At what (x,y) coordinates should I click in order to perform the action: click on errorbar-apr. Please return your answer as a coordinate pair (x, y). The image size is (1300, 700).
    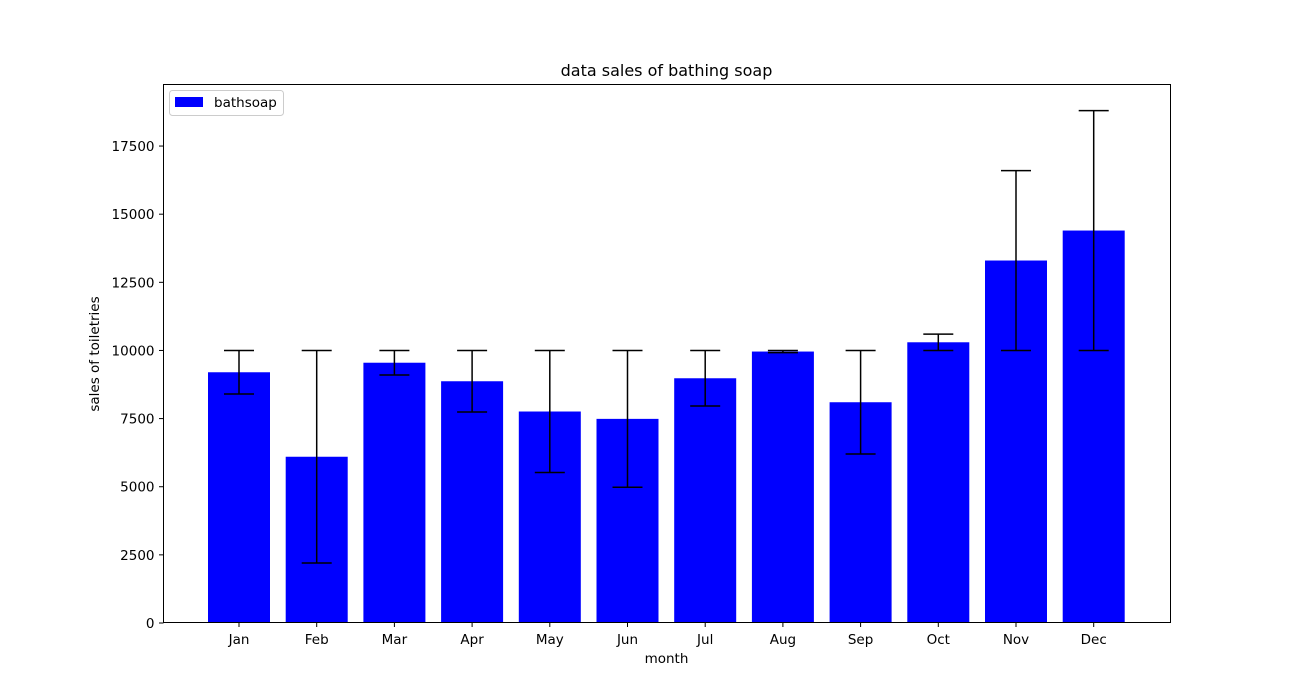
    Looking at the image, I should click on (472, 381).